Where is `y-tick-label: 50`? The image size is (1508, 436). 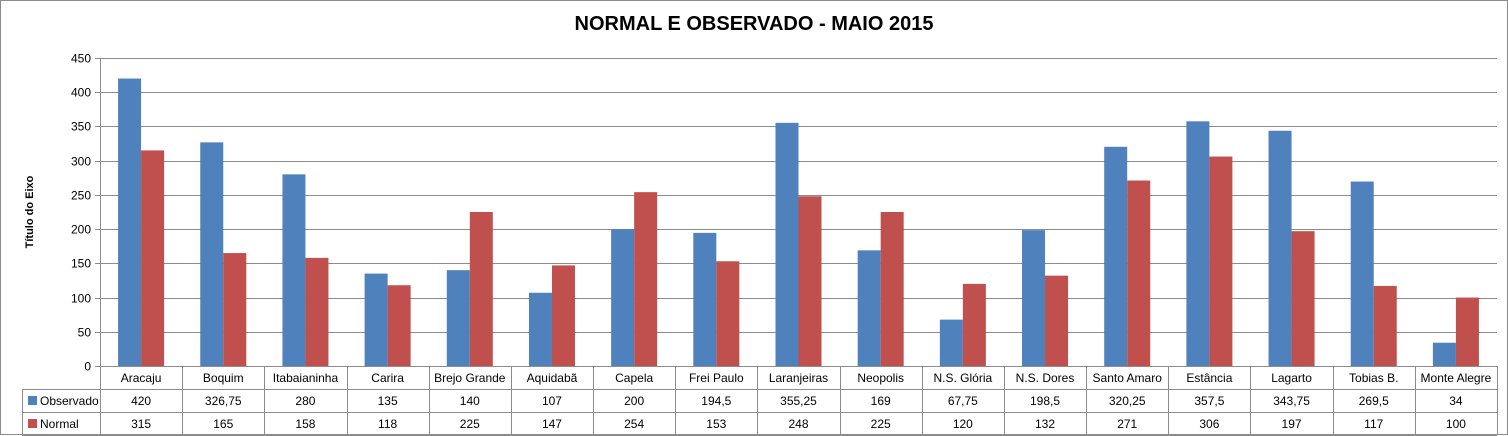
y-tick-label: 50 is located at coordinates (85, 333).